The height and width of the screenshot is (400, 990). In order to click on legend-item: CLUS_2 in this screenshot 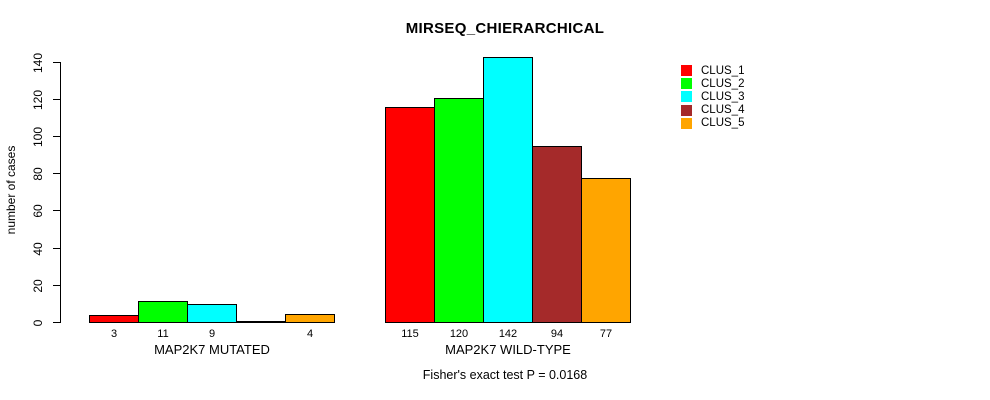, I will do `click(712, 83)`.